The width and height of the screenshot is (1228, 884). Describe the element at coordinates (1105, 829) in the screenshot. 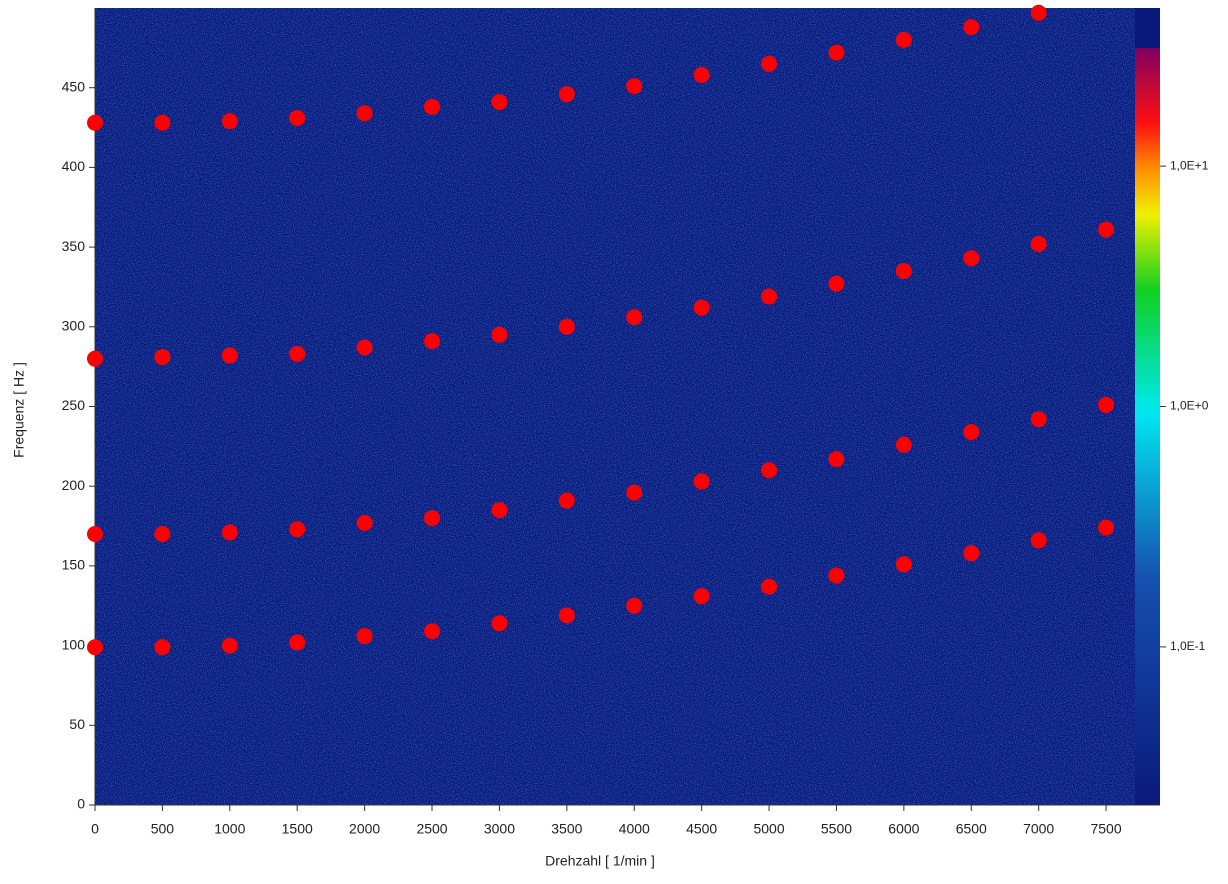

I see `x-tick-label: 7500` at that location.